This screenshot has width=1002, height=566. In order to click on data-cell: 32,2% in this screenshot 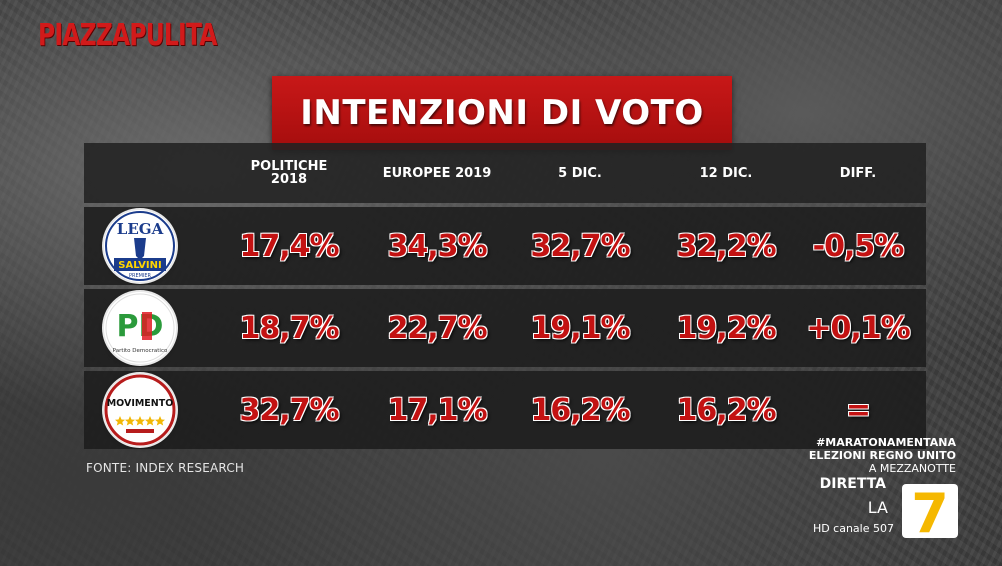, I will do `click(726, 246)`.